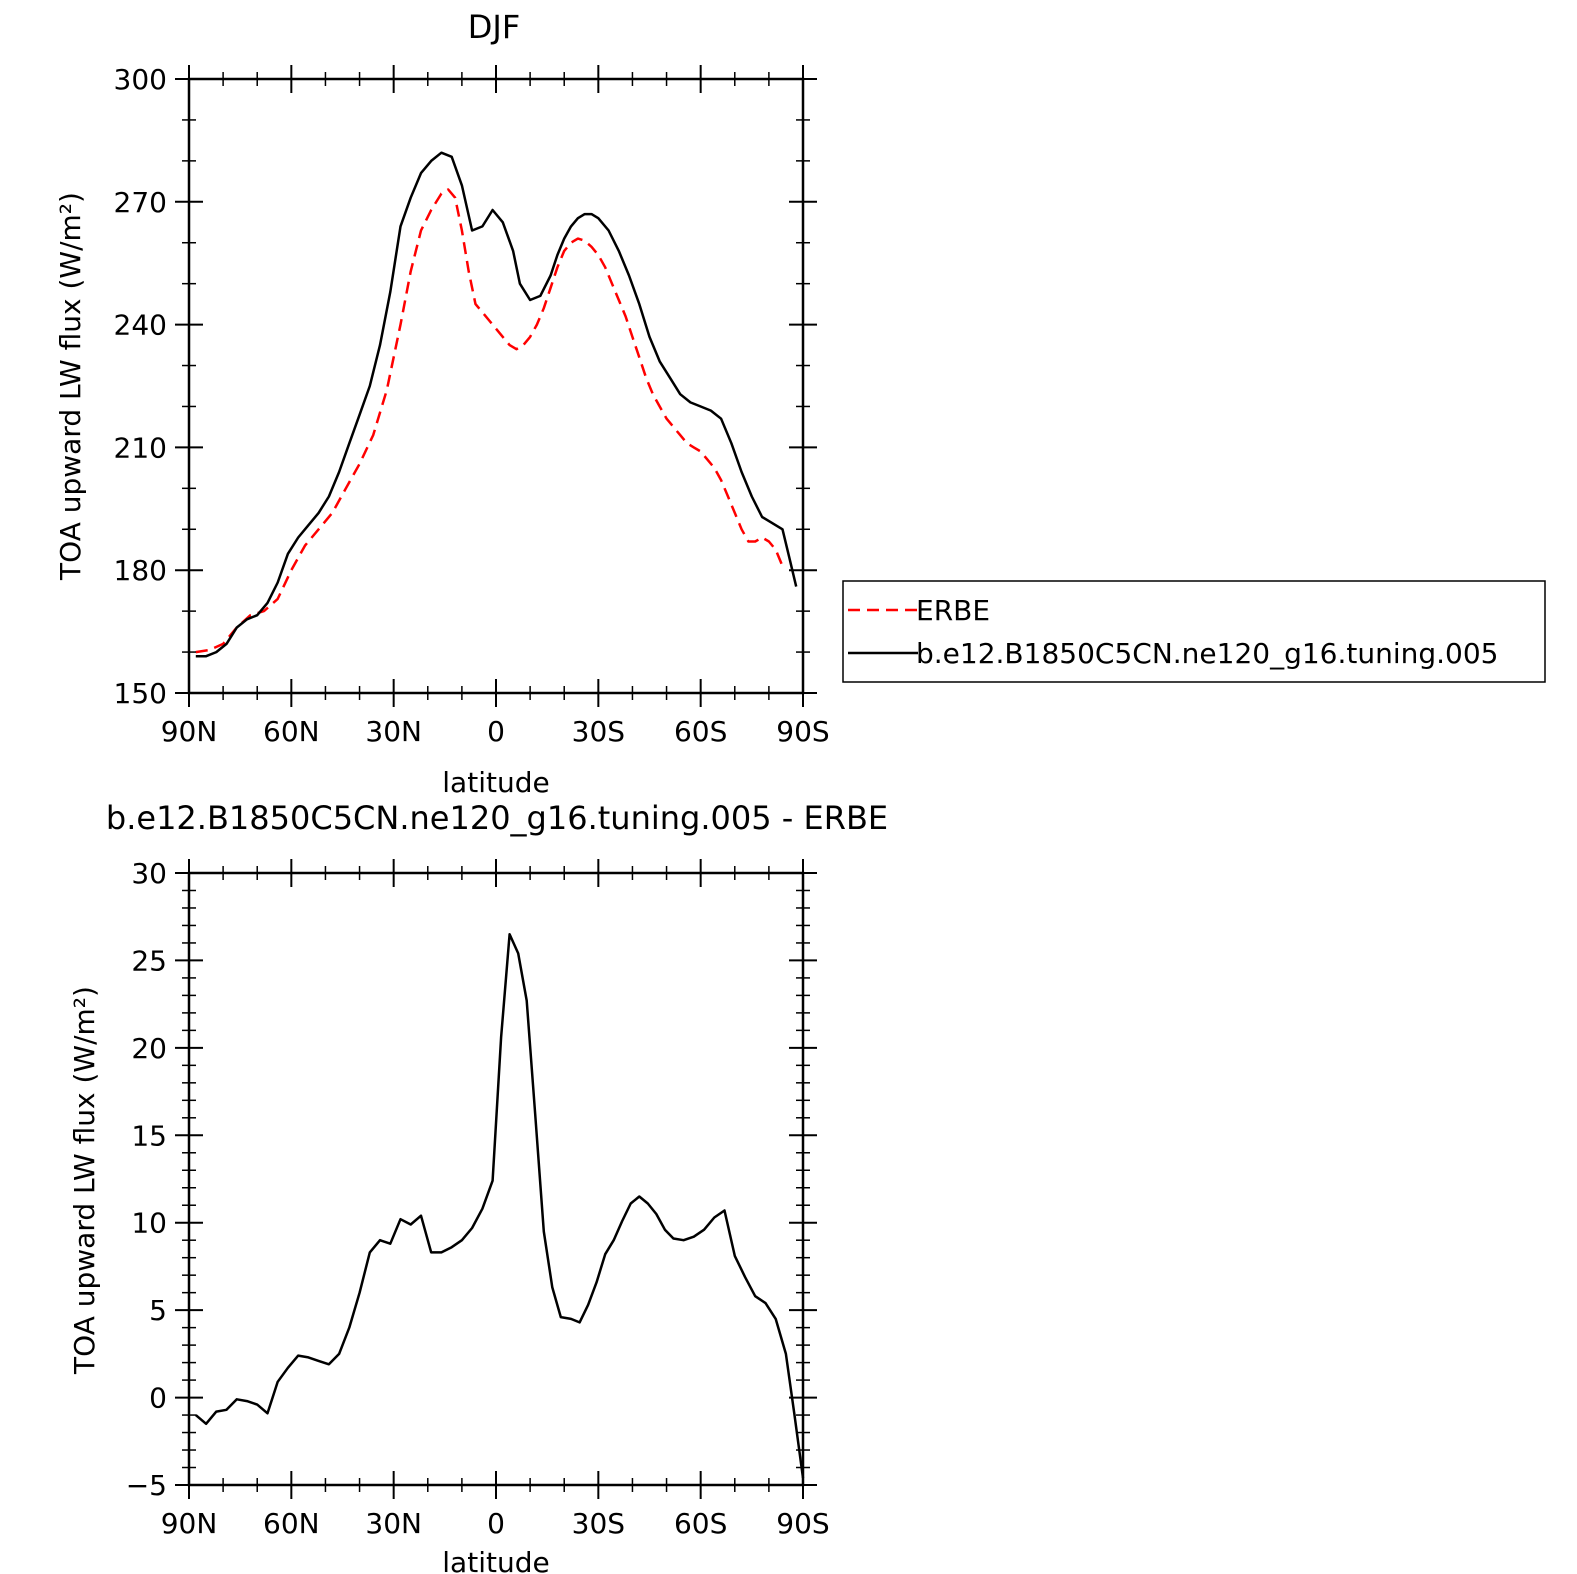 The height and width of the screenshot is (1574, 1577). I want to click on bottom-y-tick-label: 25, so click(149, 960).